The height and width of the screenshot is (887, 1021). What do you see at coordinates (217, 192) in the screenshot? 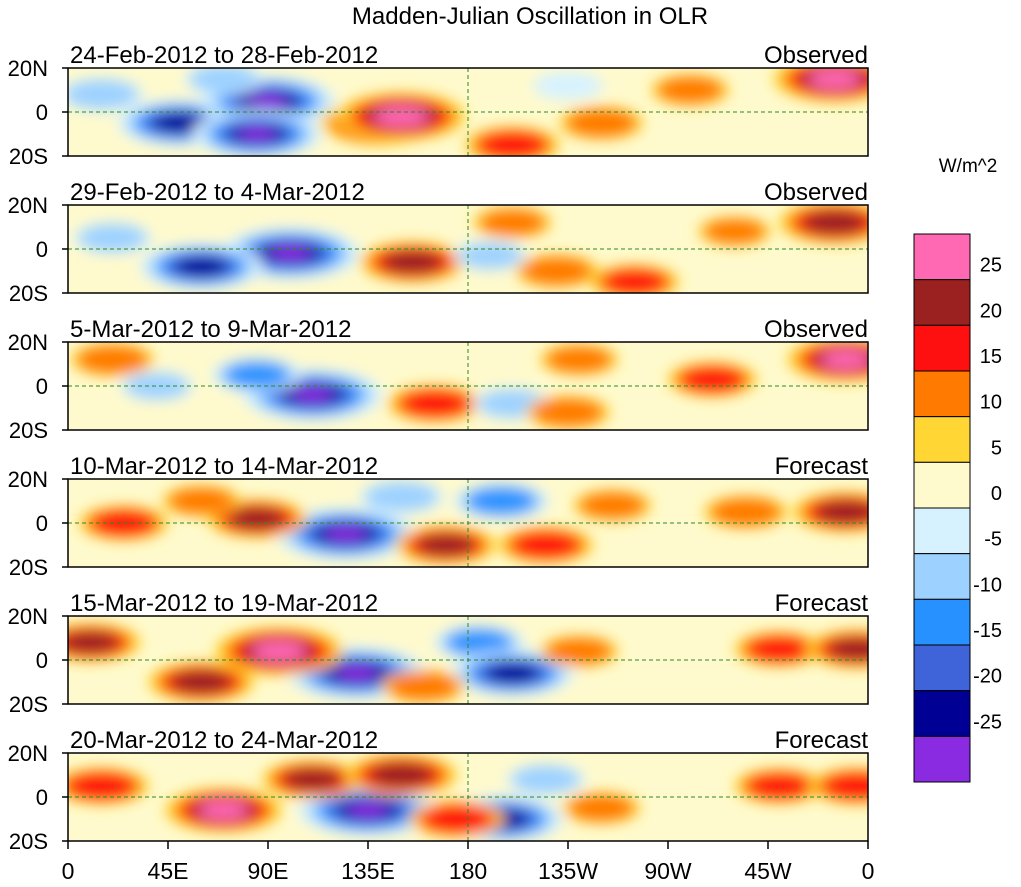
I see `panel-period-label: 29-Feb-2012 to 4-Mar-2012` at bounding box center [217, 192].